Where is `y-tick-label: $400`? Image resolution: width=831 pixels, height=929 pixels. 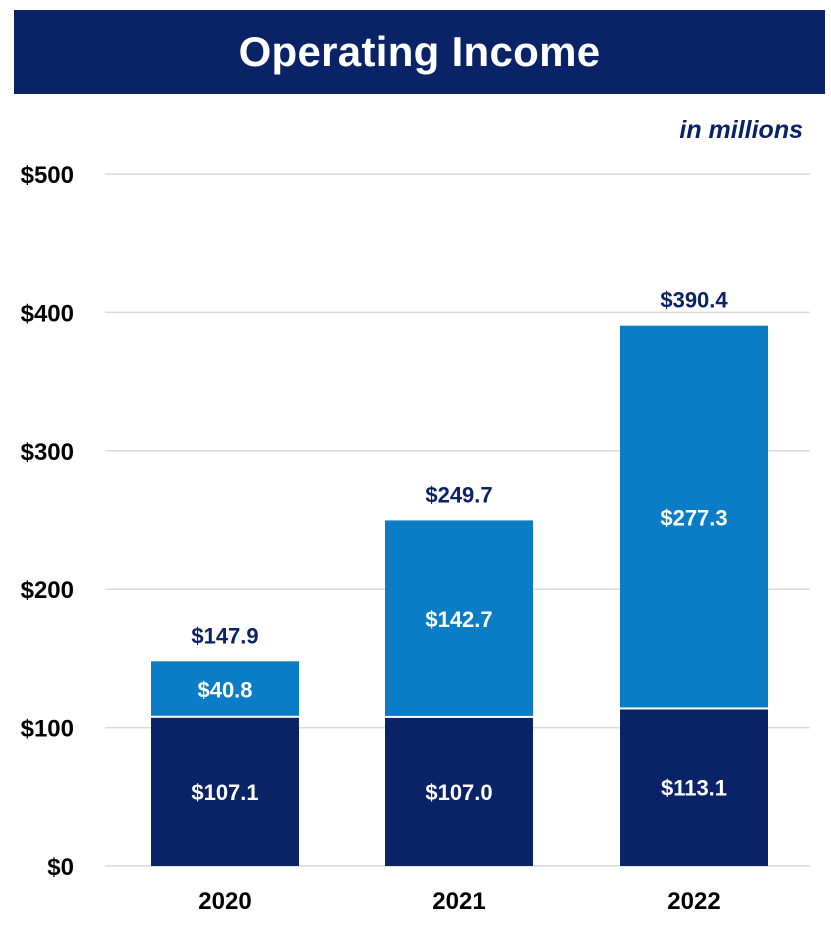
y-tick-label: $400 is located at coordinates (47, 313).